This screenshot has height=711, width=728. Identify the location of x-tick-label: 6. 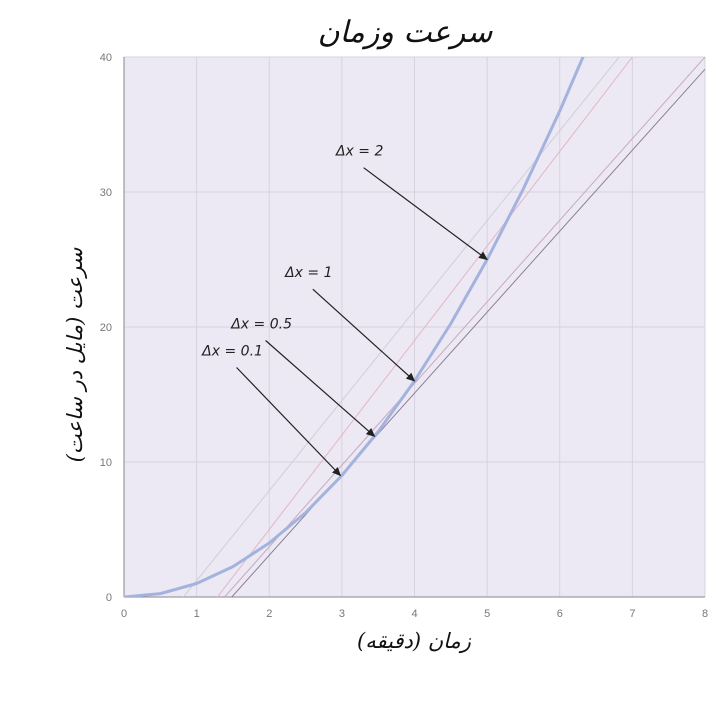
(560, 614).